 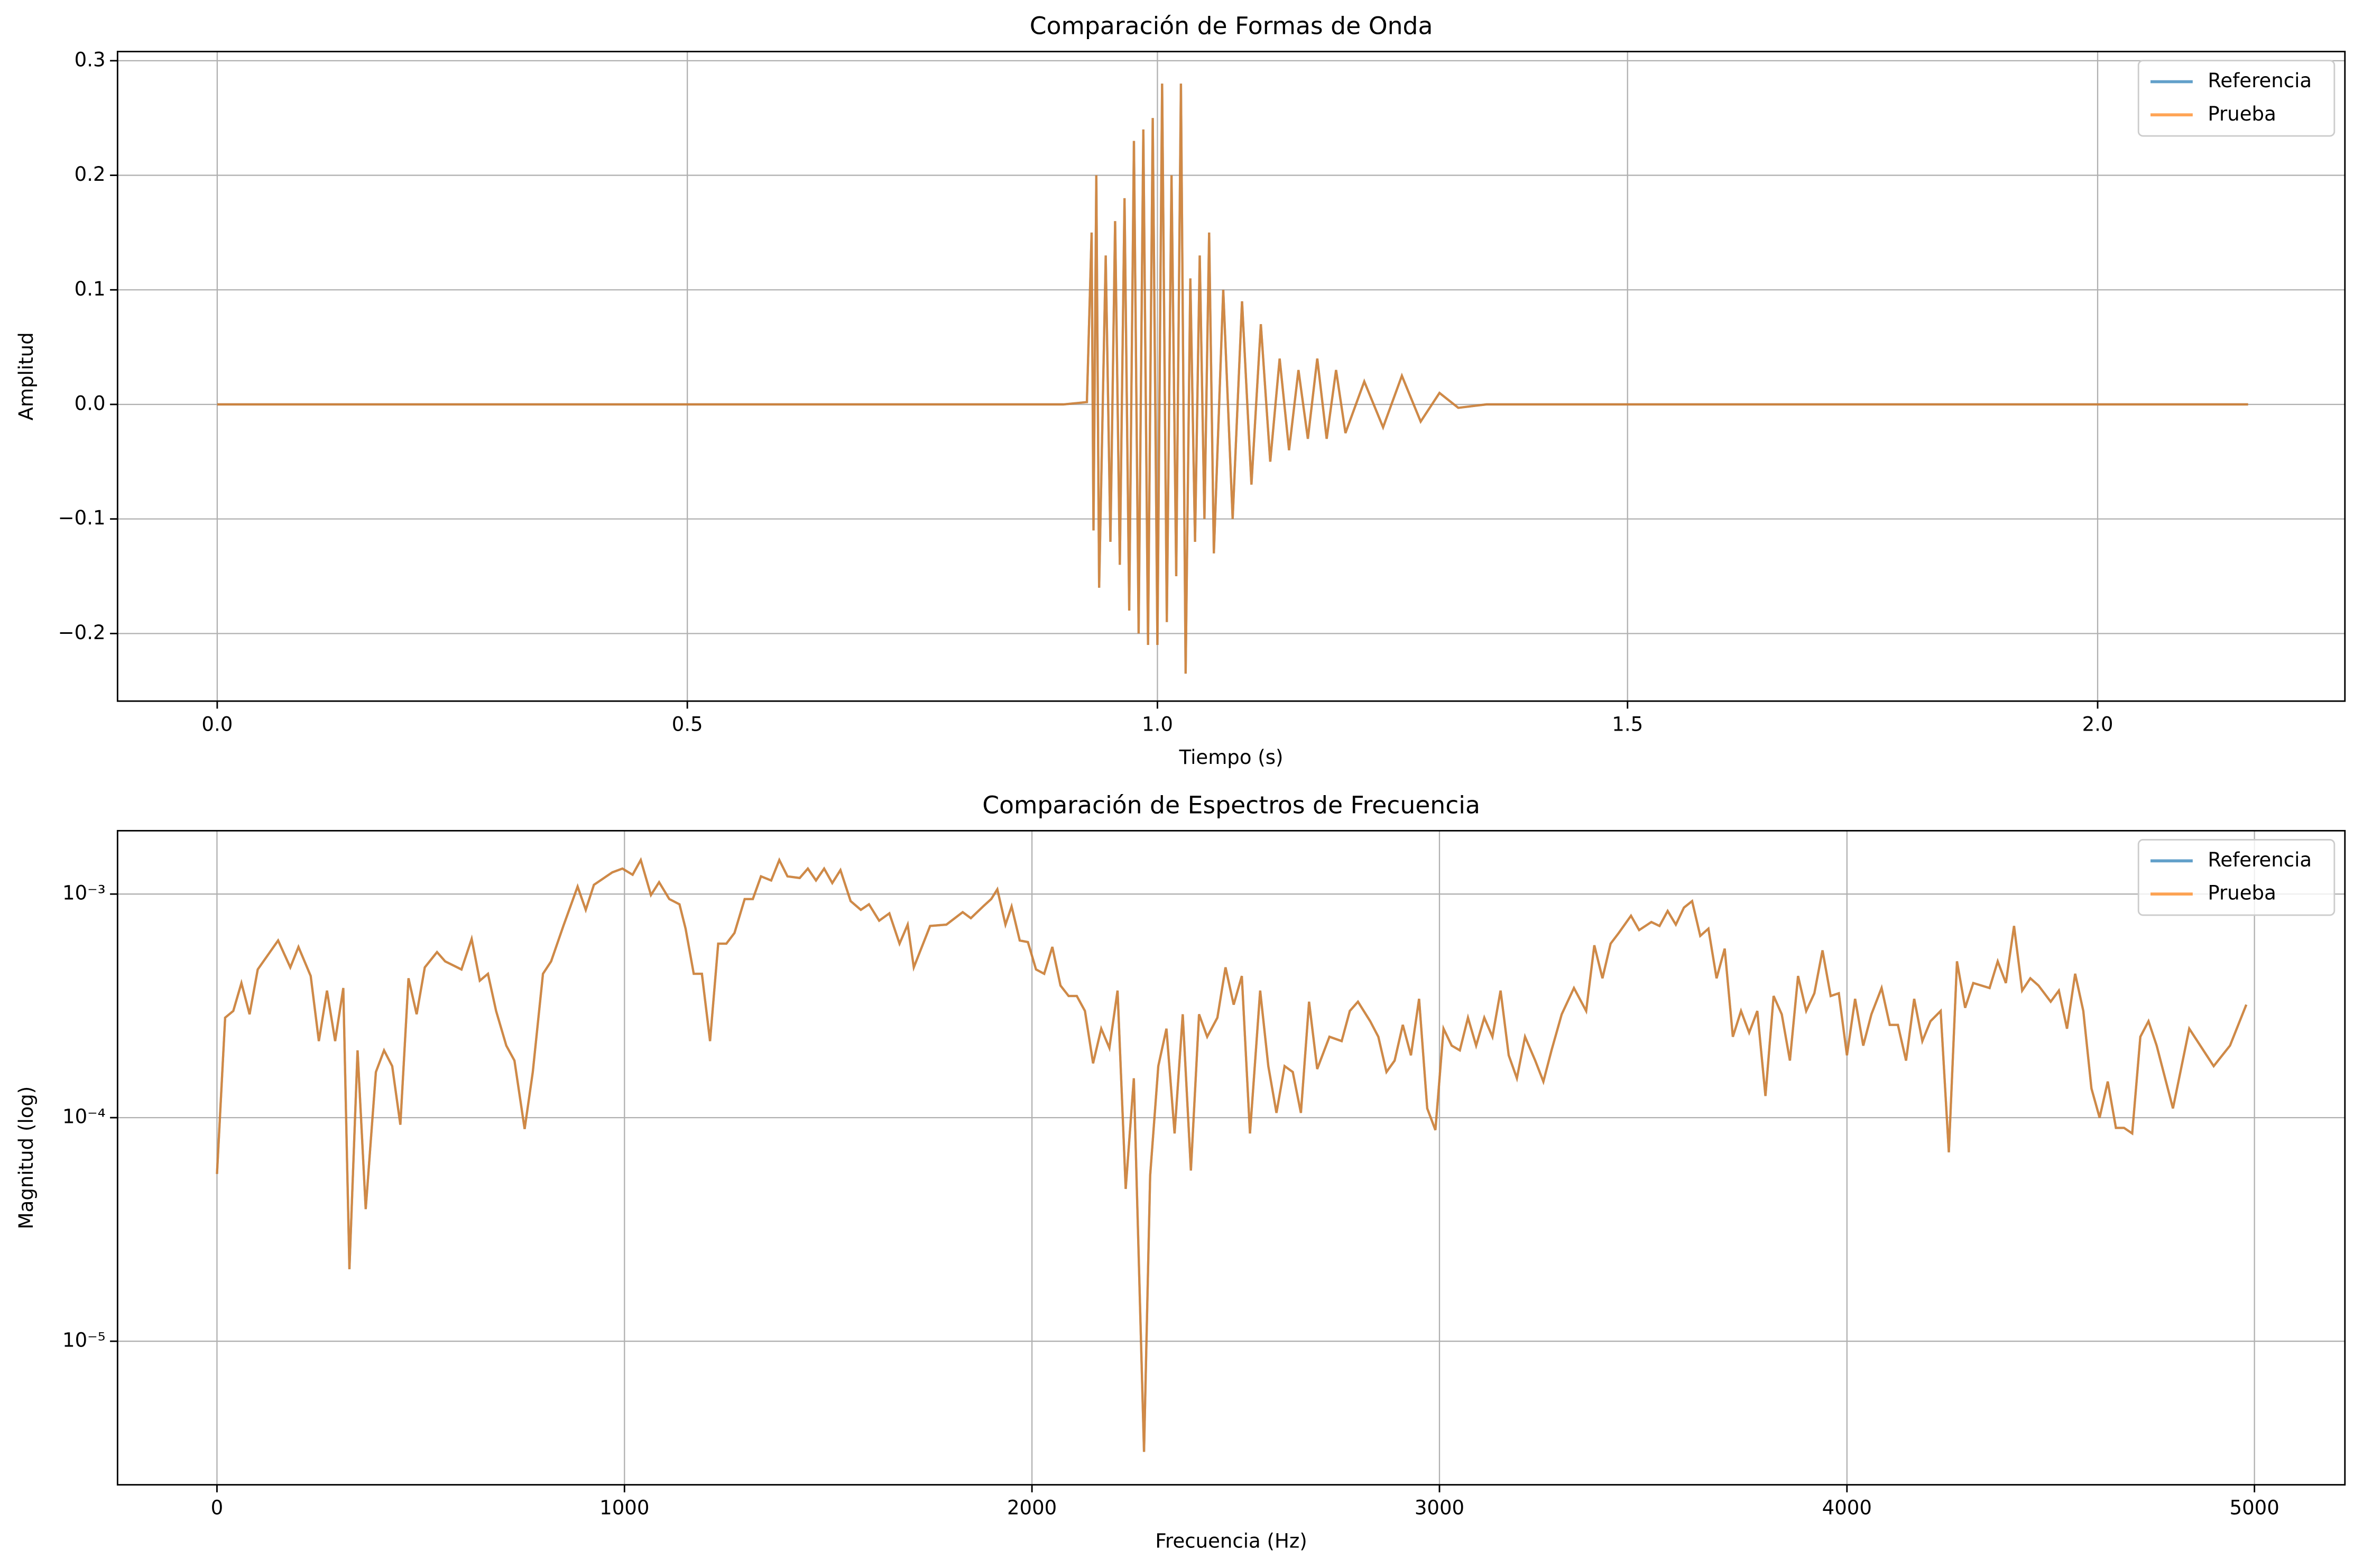 What do you see at coordinates (1439, 1508) in the screenshot?
I see `x-tick-label: 3000` at bounding box center [1439, 1508].